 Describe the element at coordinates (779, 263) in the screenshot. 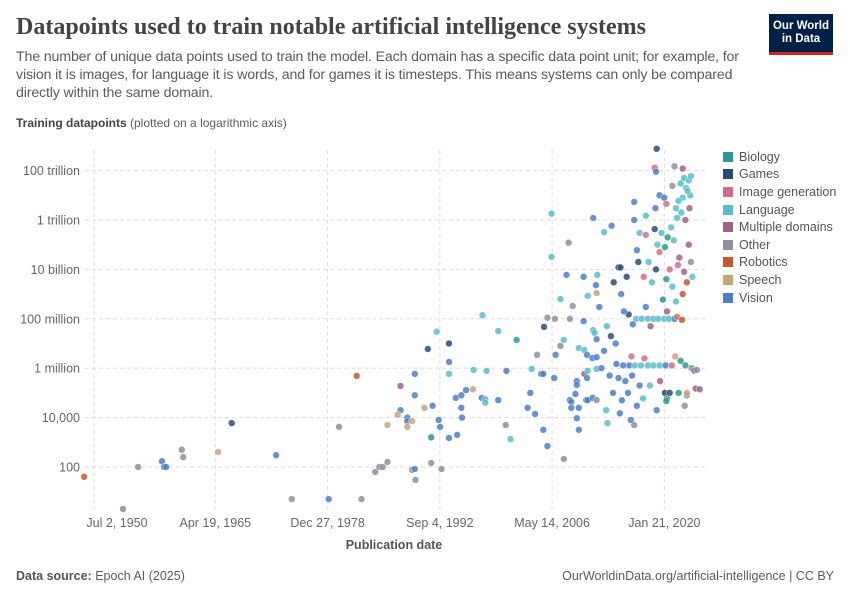

I see `legend-item-robotics: Robotics` at that location.